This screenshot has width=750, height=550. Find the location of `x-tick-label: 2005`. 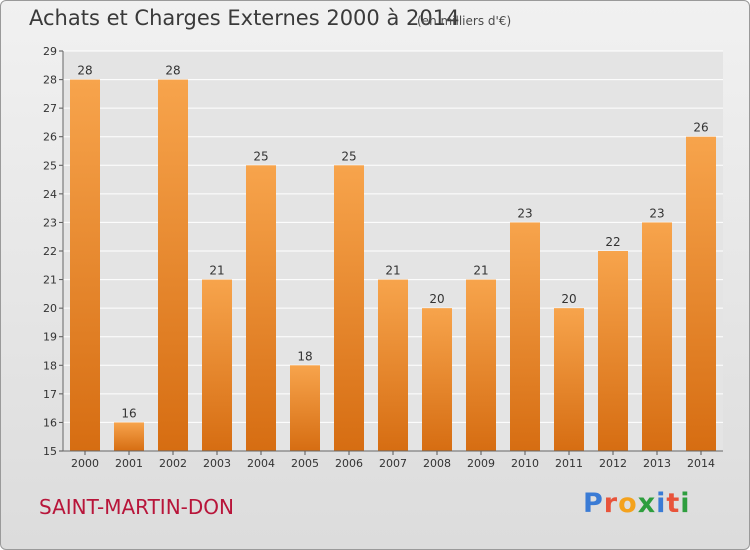

x-tick-label: 2005 is located at coordinates (305, 463).